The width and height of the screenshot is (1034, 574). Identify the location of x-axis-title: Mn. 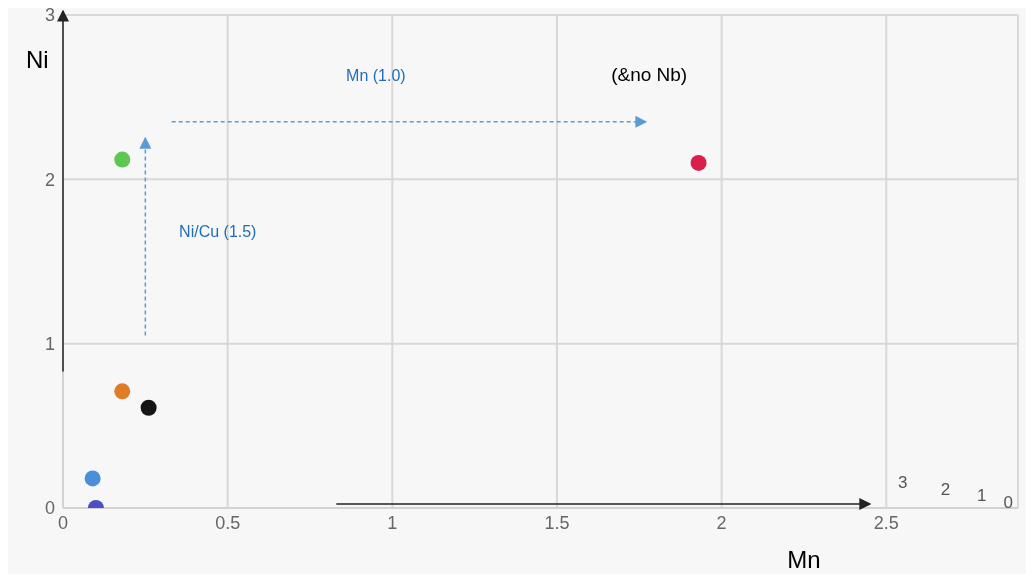
(804, 559).